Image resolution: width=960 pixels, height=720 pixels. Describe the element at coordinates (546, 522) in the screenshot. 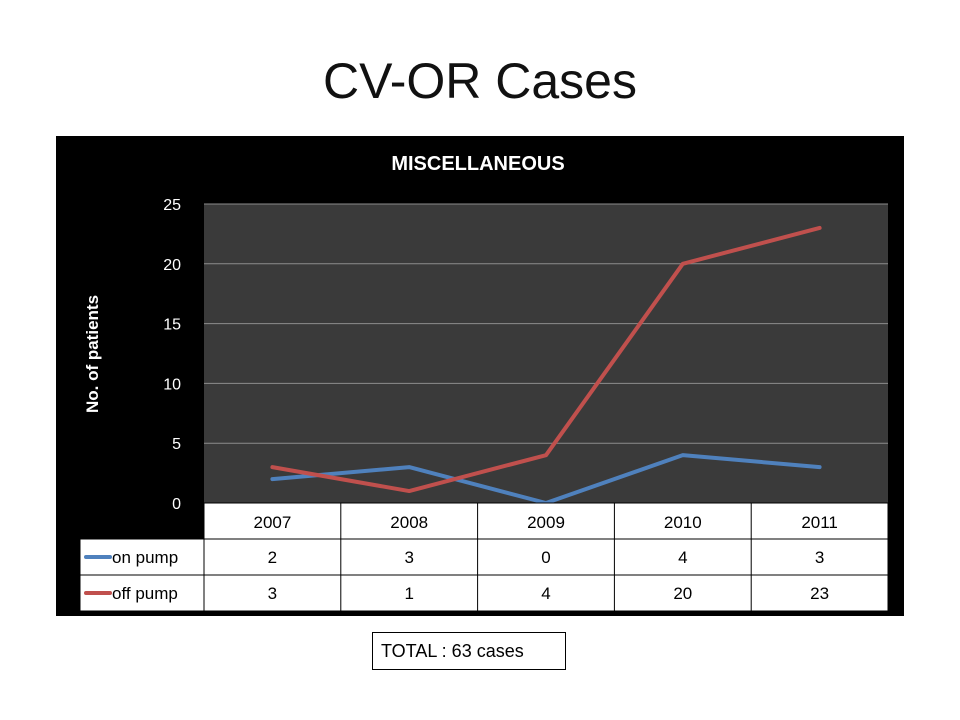

I see `x-category-label: 2009` at that location.